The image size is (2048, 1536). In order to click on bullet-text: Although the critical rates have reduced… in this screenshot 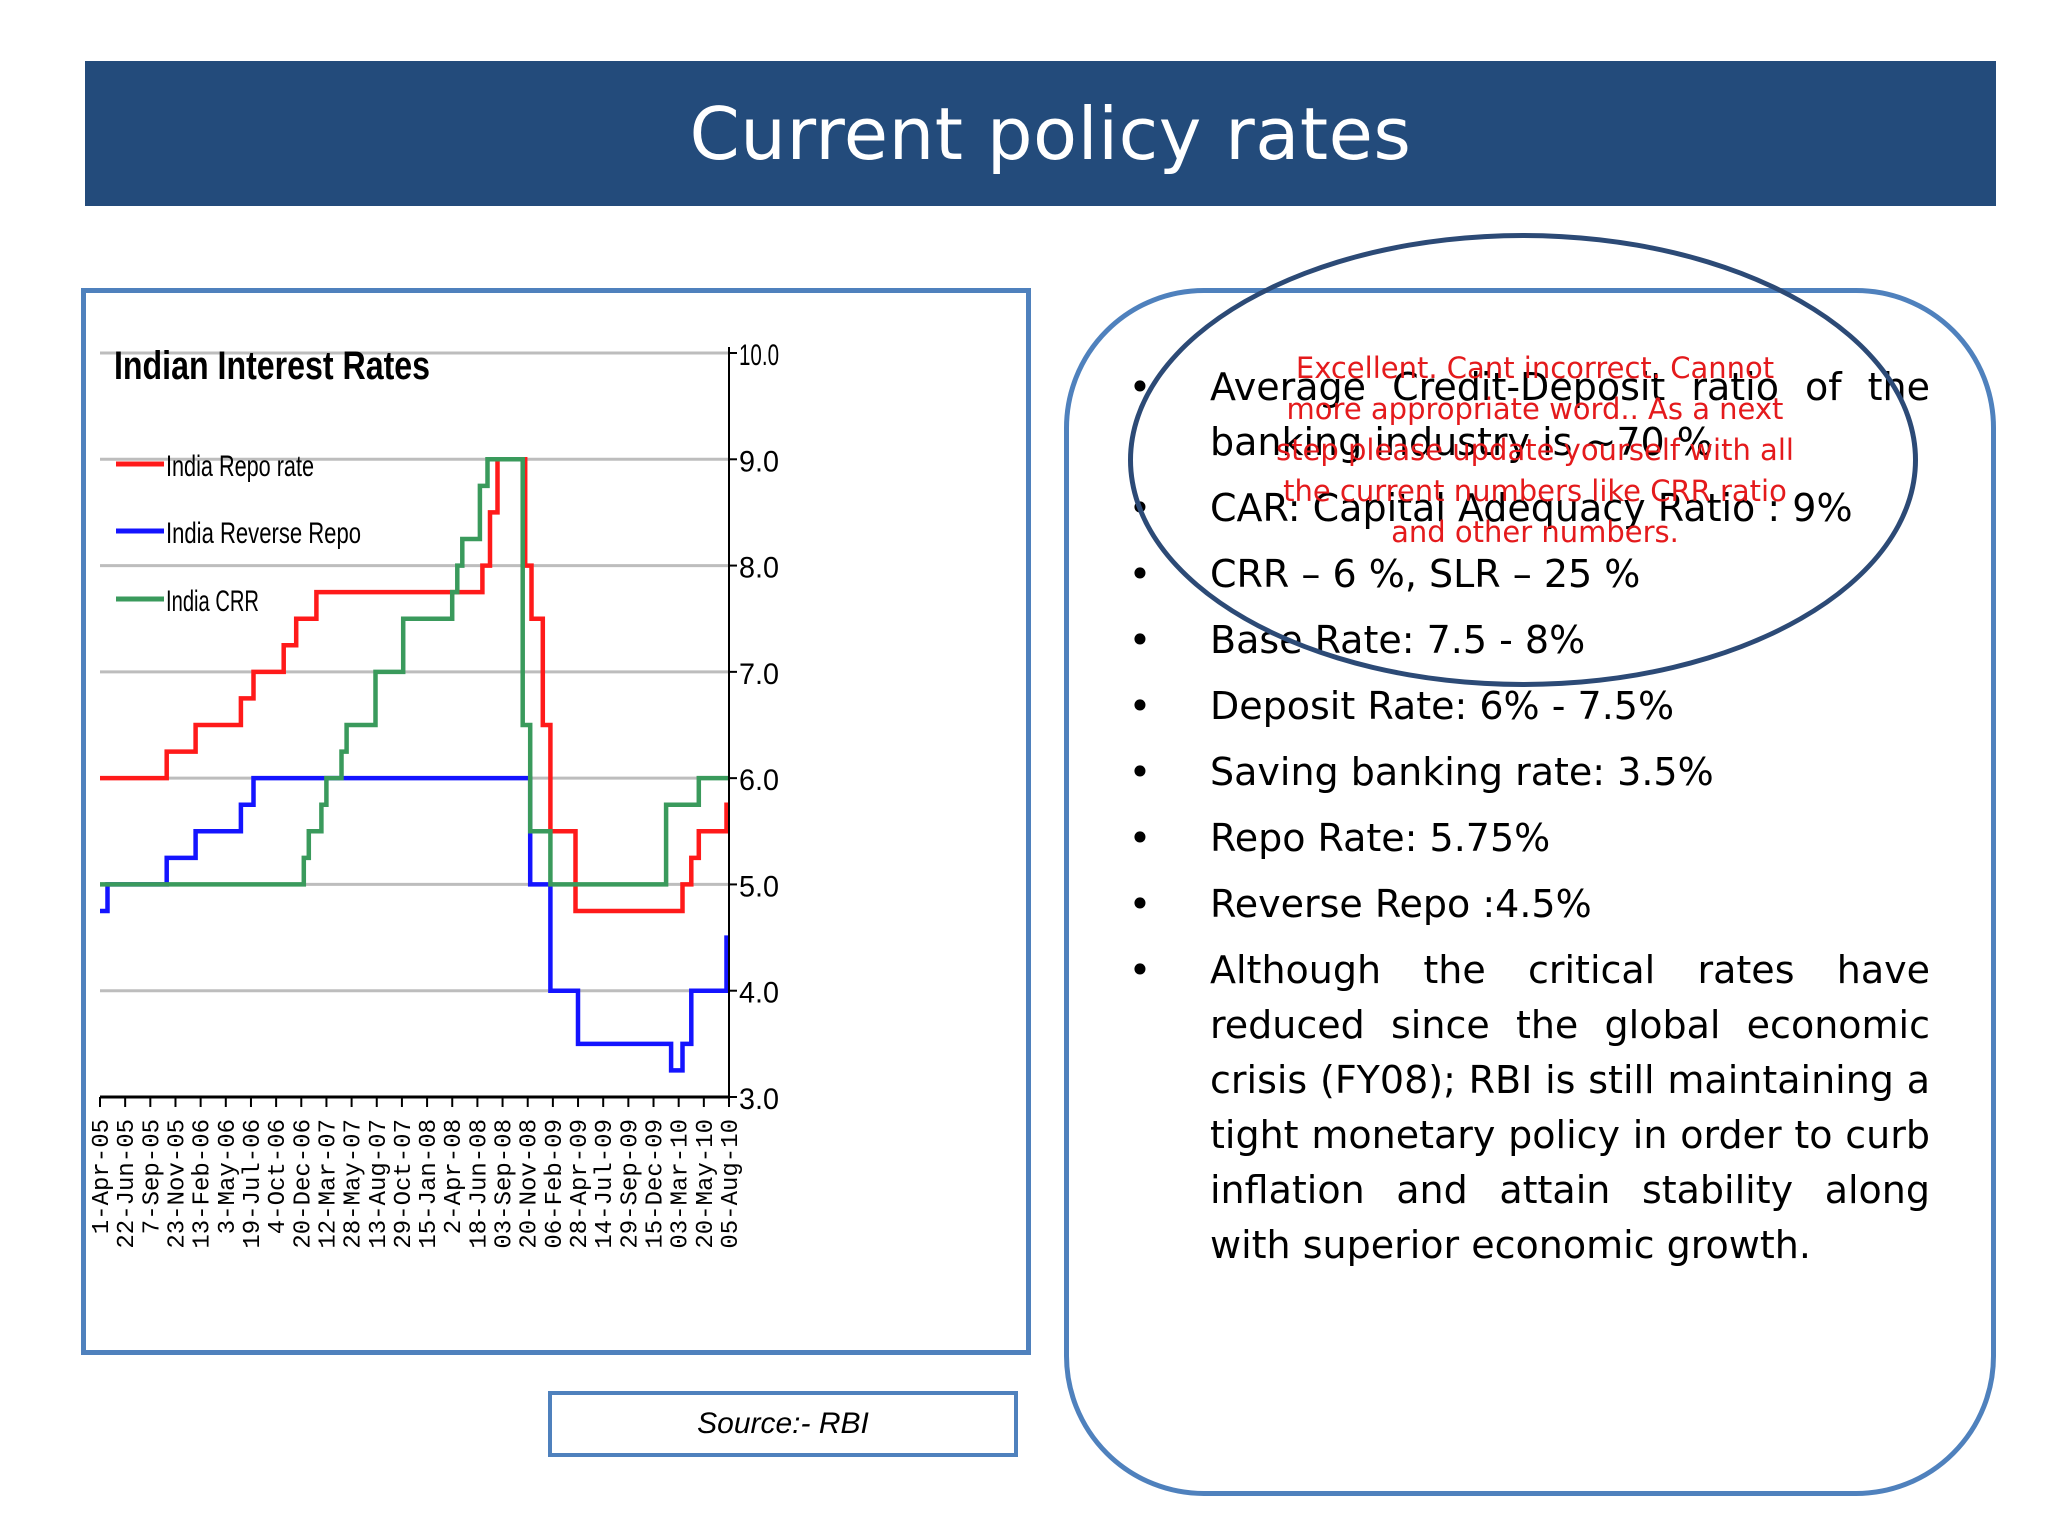, I will do `click(1570, 1107)`.